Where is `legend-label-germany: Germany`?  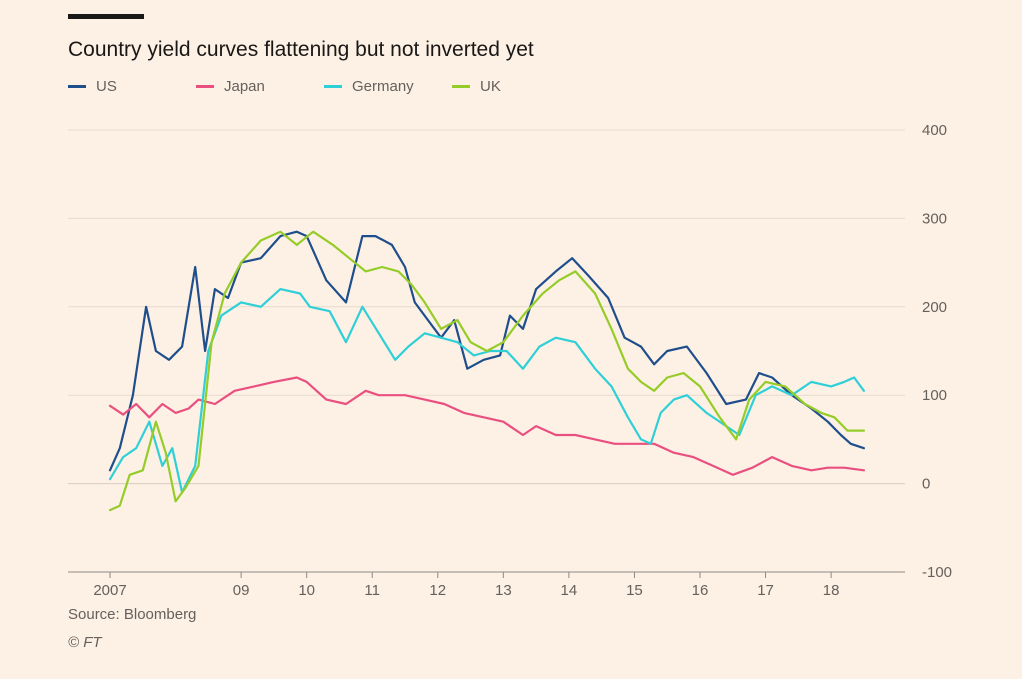 legend-label-germany: Germany is located at coordinates (383, 86).